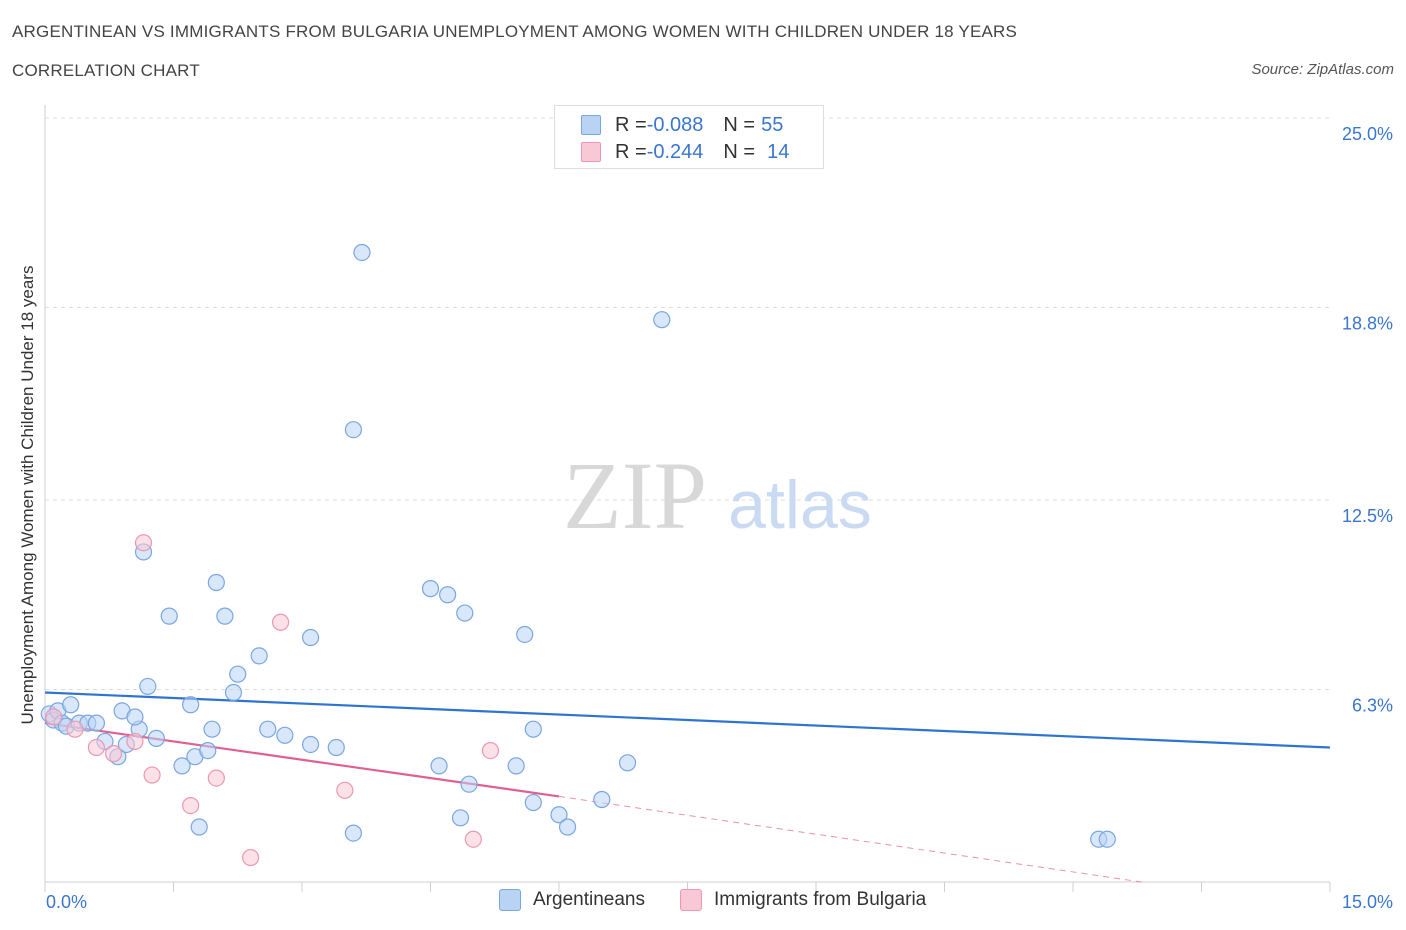 The image size is (1406, 930). What do you see at coordinates (1367, 323) in the screenshot?
I see `y-tick-label: 18.8%` at bounding box center [1367, 323].